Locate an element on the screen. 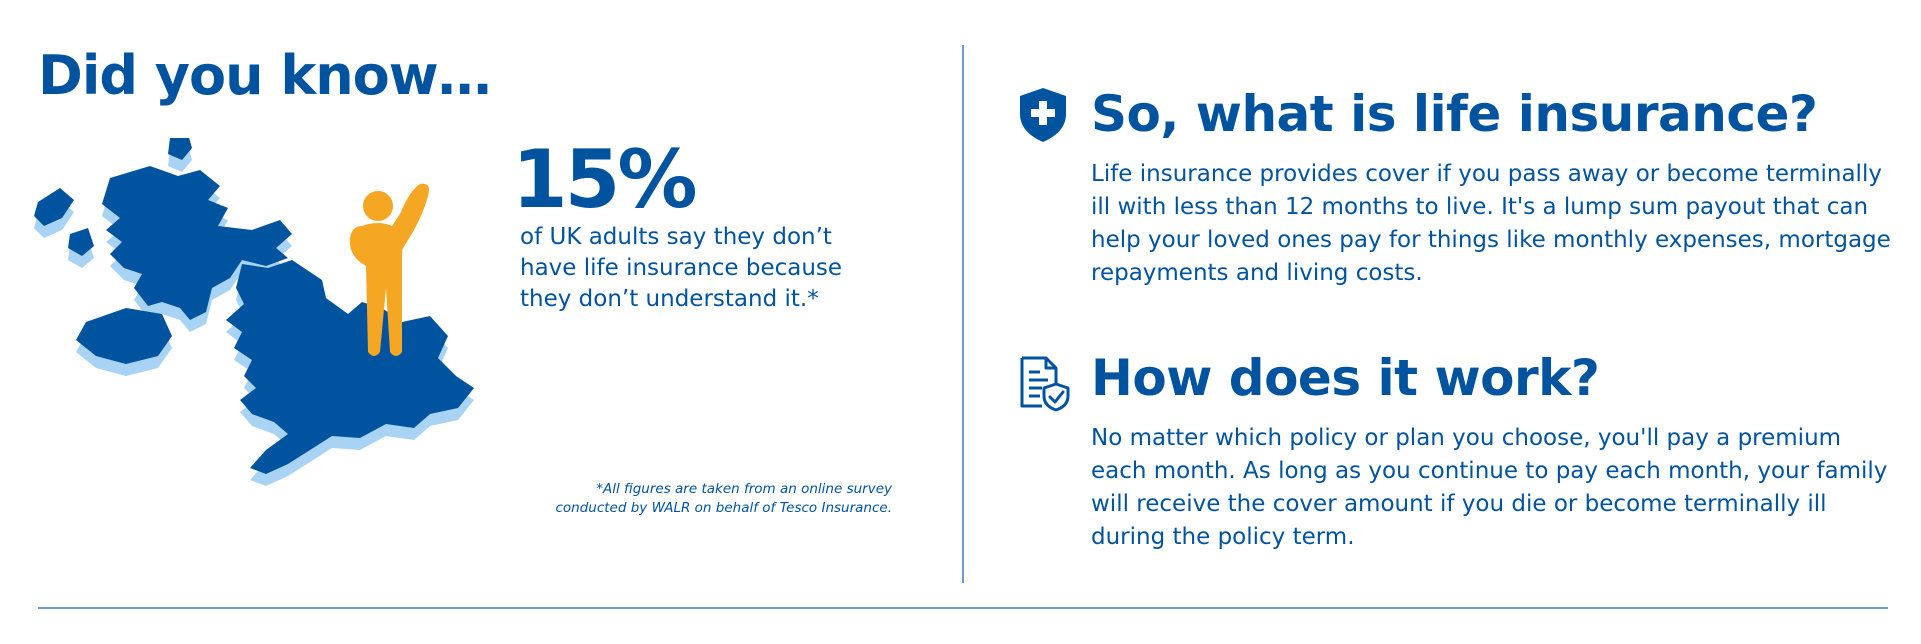 The width and height of the screenshot is (1921, 644). how-does-it-work-title: How does it work? is located at coordinates (1345, 378).